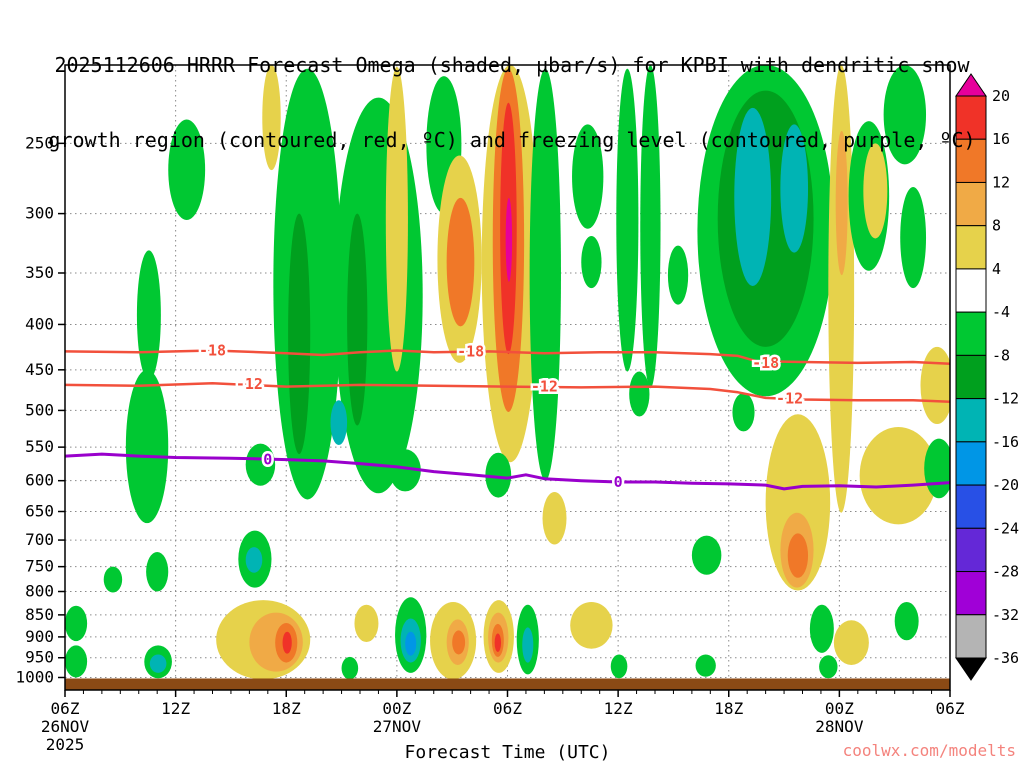  Describe the element at coordinates (1001, 355) in the screenshot. I see `colorbar-tick-label: -8` at that location.